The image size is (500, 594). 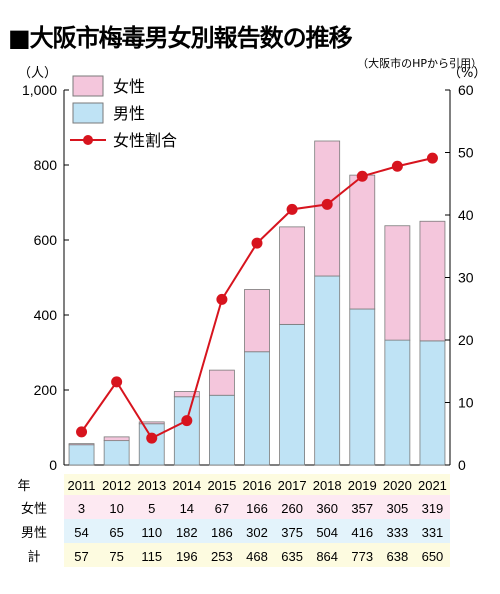 What do you see at coordinates (362, 532) in the screenshot?
I see `table-cell-male: 416` at bounding box center [362, 532].